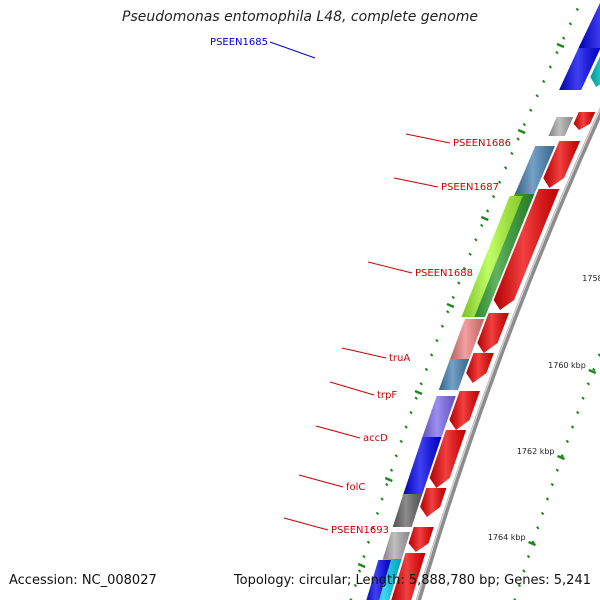 This screenshot has height=600, width=600. Describe the element at coordinates (536, 451) in the screenshot. I see `ruler-label: 1762 kbp` at that location.